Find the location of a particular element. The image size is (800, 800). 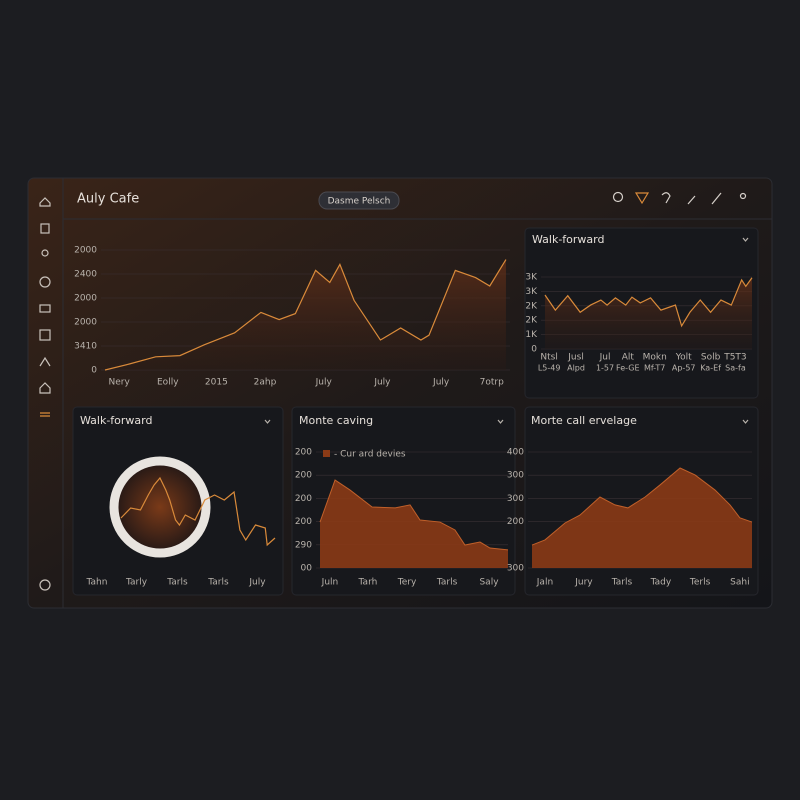

search-pill is located at coordinates (359, 200).